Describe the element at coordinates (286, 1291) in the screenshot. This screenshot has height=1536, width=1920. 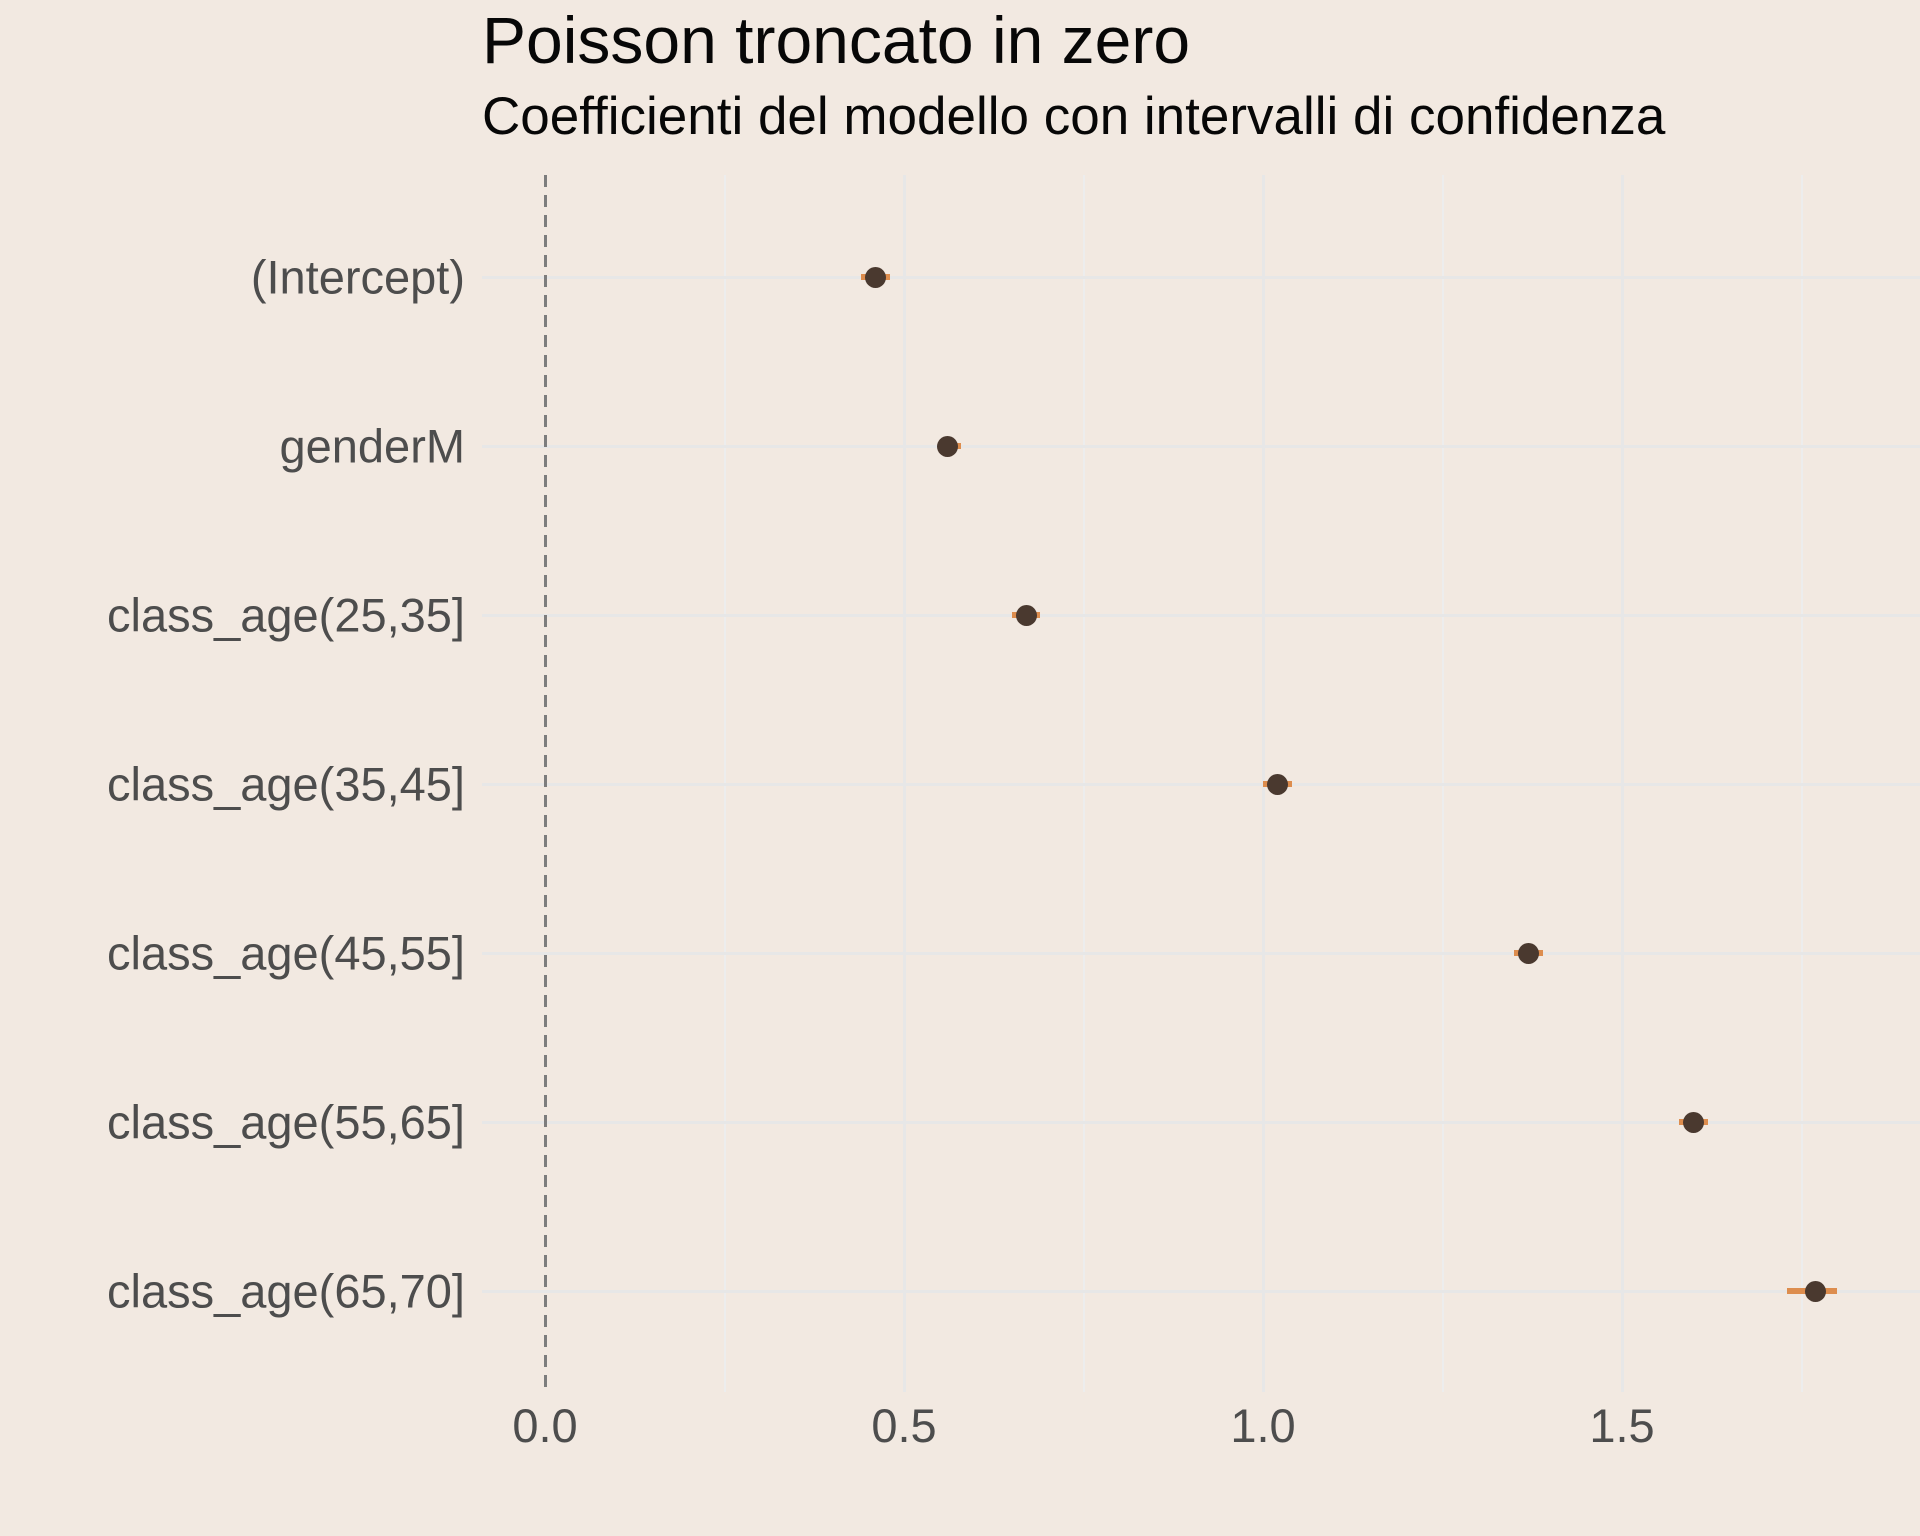
I see `y-axis-category-label: class_age(65,70]` at that location.